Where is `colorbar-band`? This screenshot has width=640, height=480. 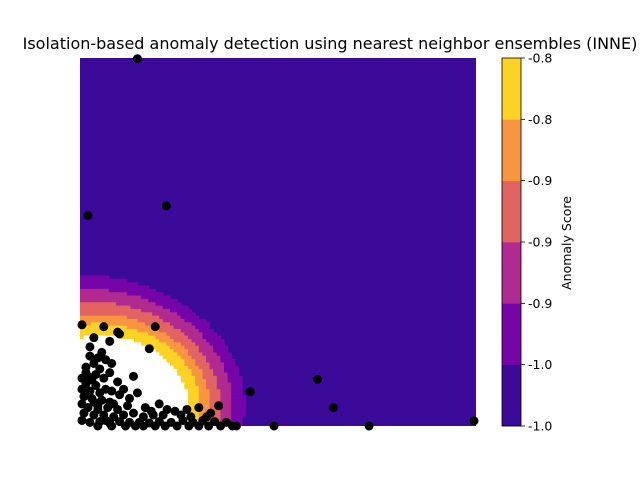 colorbar-band is located at coordinates (511, 273).